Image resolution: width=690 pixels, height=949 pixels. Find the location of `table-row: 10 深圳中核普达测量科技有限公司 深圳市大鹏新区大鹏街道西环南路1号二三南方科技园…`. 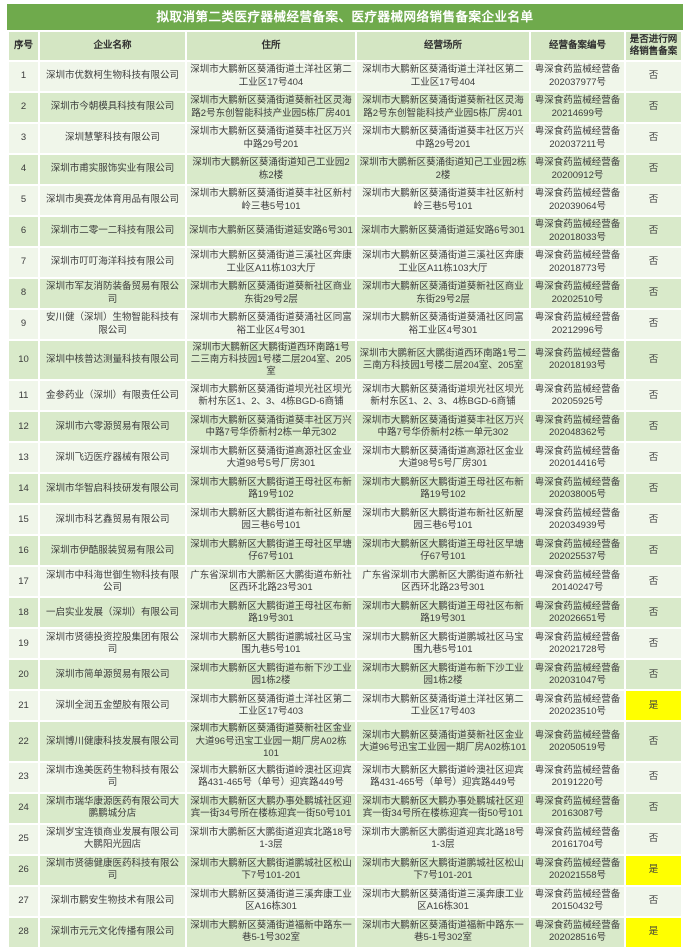

table-row: 10 深圳中核普达测量科技有限公司 深圳市大鹏新区大鹏街道西环南路1号二三南方科技园… is located at coordinates (345, 361).